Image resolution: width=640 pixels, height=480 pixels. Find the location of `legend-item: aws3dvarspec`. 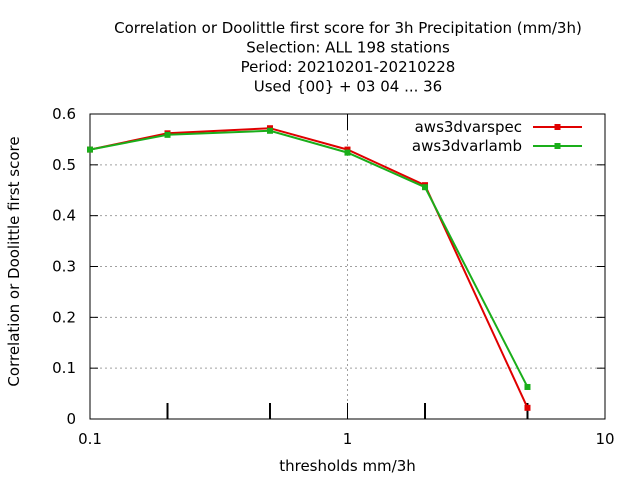

legend-item: aws3dvarspec is located at coordinates (498, 127).